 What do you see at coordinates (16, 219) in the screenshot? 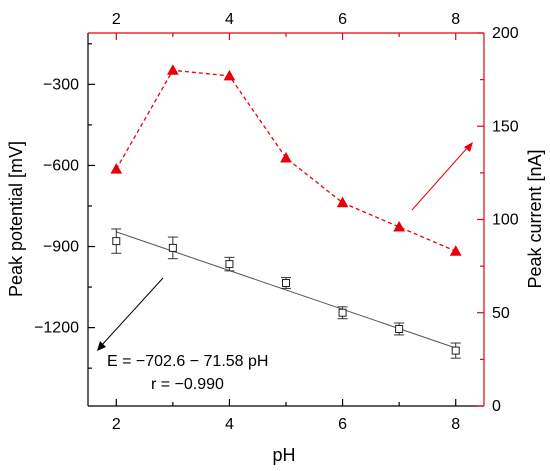
I see `y-left-axis-title: Peak potential [mV]` at bounding box center [16, 219].